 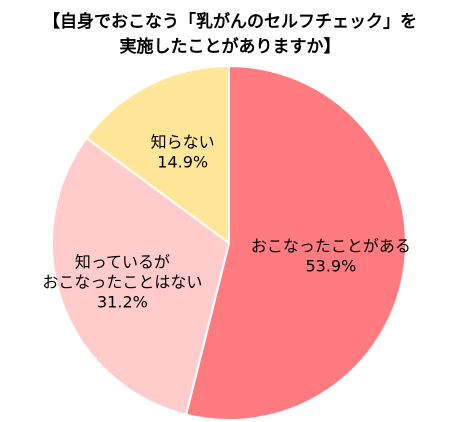 What do you see at coordinates (230, 21) in the screenshot?
I see `chart-title-line-1: 【自身でおこなう「乳がんのセルフチェック」を` at bounding box center [230, 21].